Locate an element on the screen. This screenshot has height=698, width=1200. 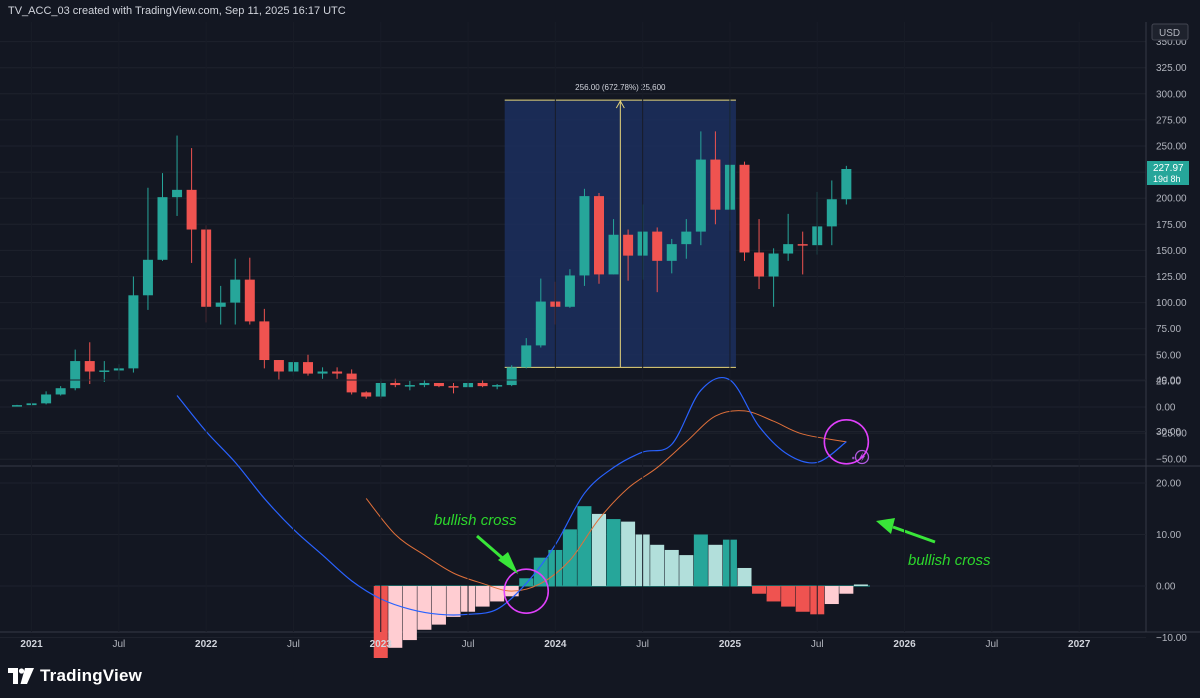
time-axis-tick: 2021 is located at coordinates (31, 644).